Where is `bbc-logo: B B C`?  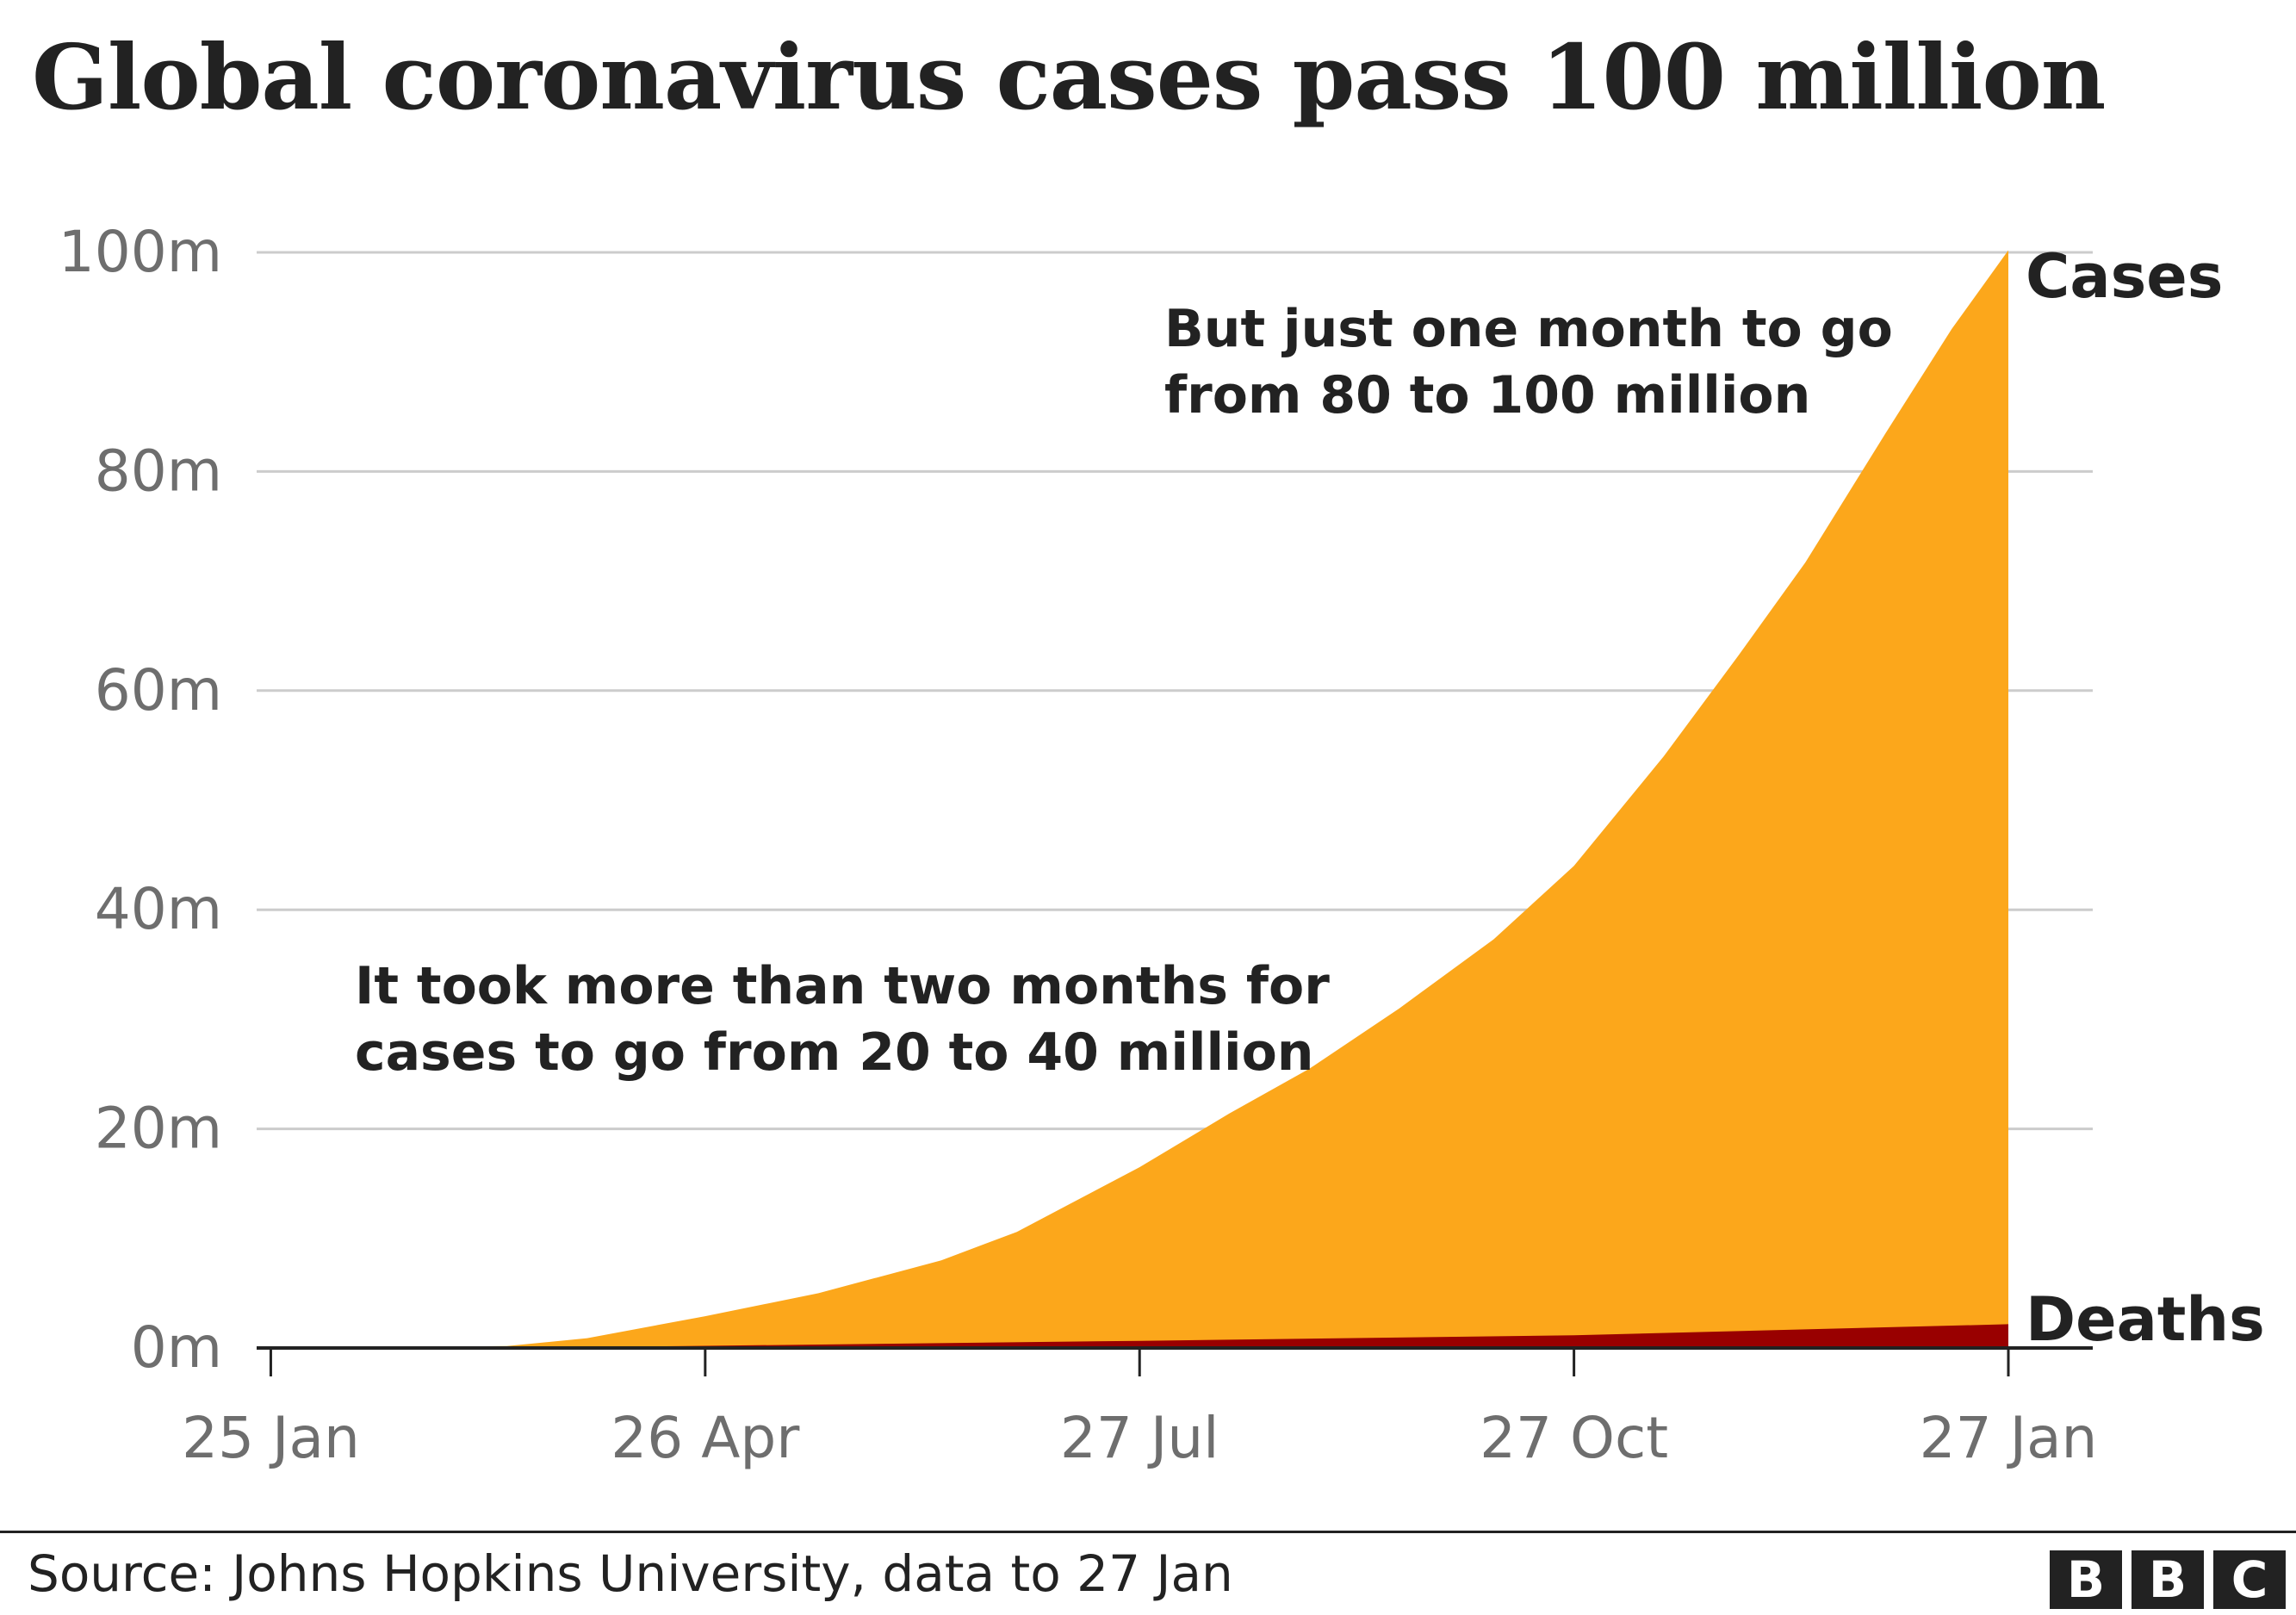
bbc-logo: B B C is located at coordinates (2168, 1579).